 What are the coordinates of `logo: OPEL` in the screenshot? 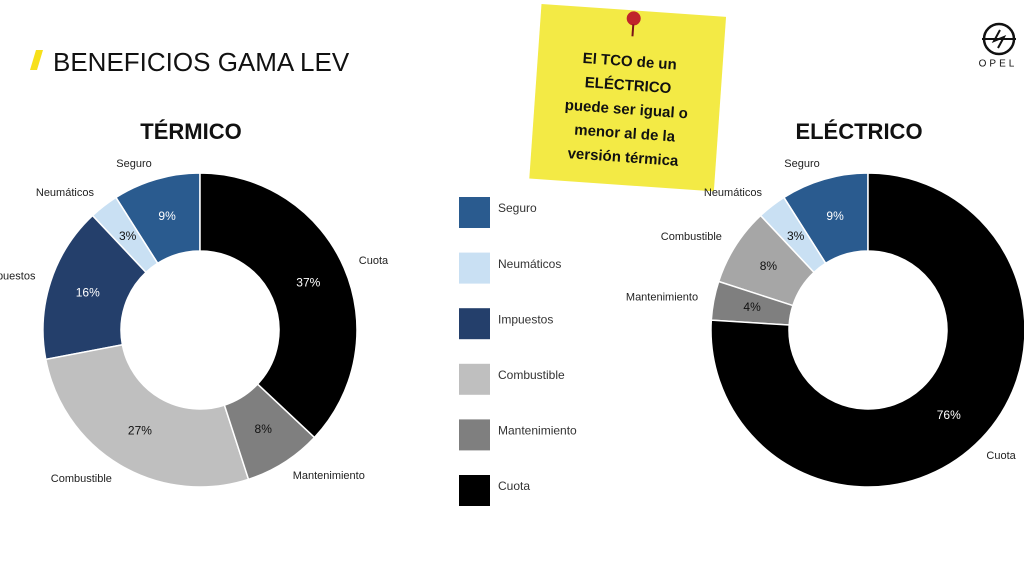 It's located at (998, 46).